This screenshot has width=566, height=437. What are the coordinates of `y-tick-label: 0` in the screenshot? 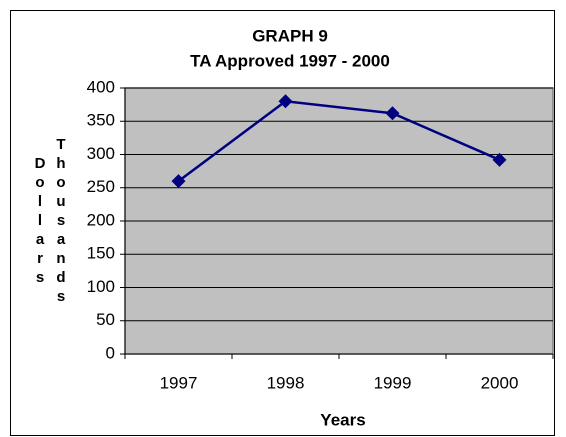 It's located at (110, 352).